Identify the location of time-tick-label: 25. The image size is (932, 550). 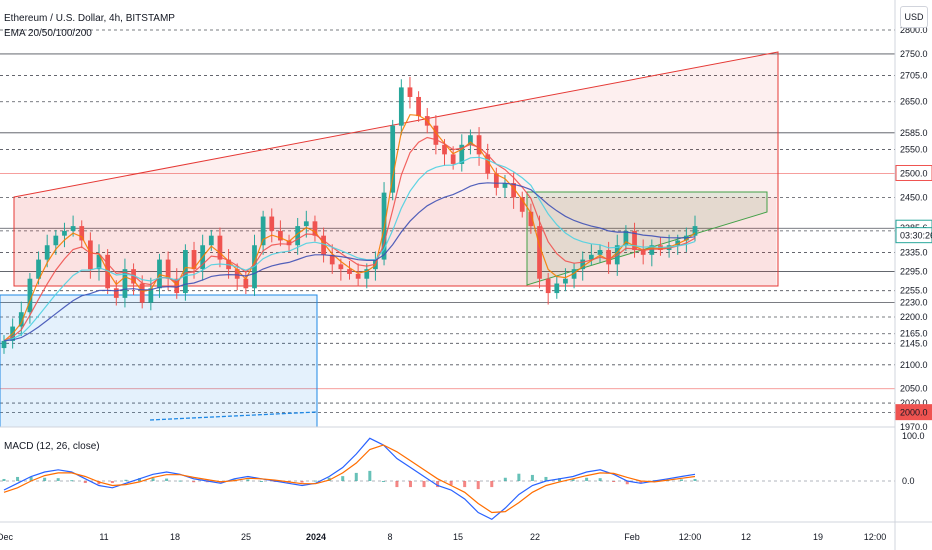
(246, 537).